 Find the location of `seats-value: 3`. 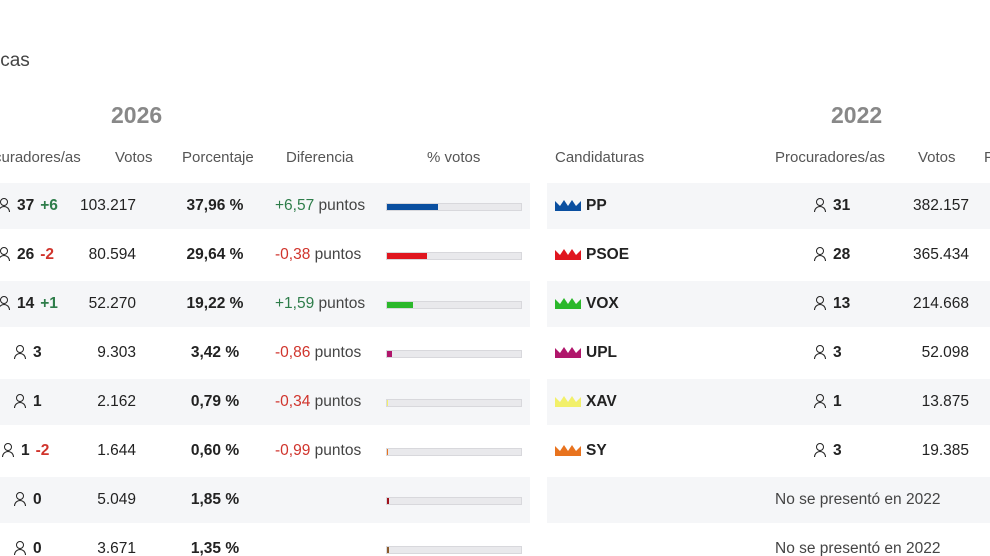

seats-value: 3 is located at coordinates (37, 352).